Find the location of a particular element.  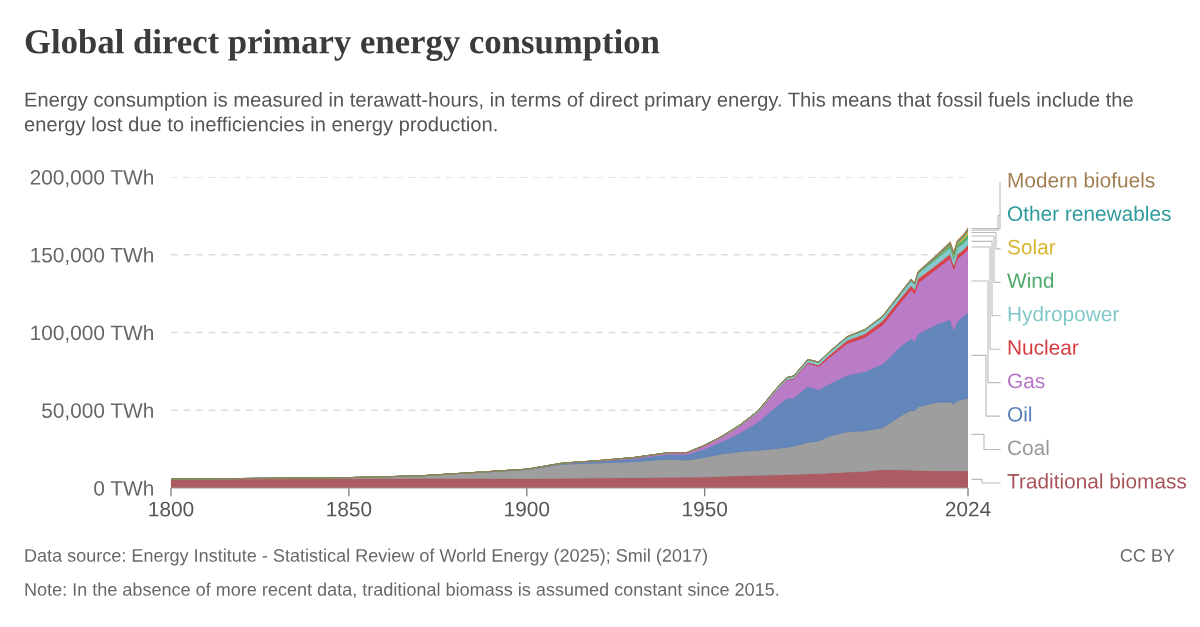

chart-title: Global direct primary energy consumption is located at coordinates (342, 45).